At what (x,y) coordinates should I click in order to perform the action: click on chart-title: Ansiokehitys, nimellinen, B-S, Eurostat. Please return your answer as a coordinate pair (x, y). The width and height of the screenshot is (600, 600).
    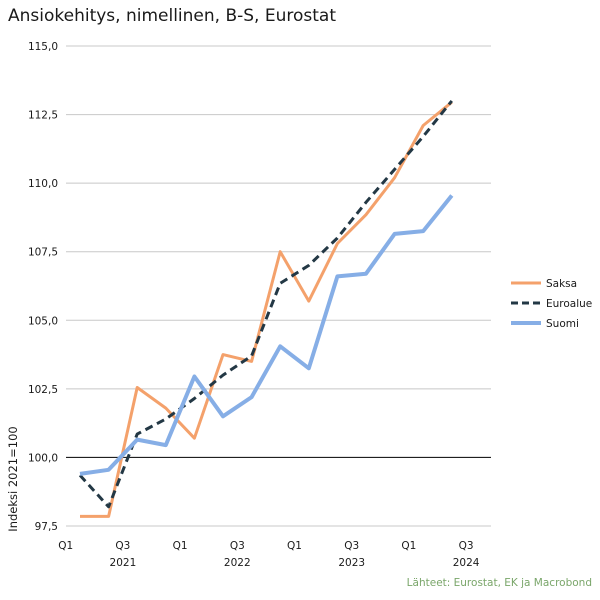
    Looking at the image, I should click on (172, 16).